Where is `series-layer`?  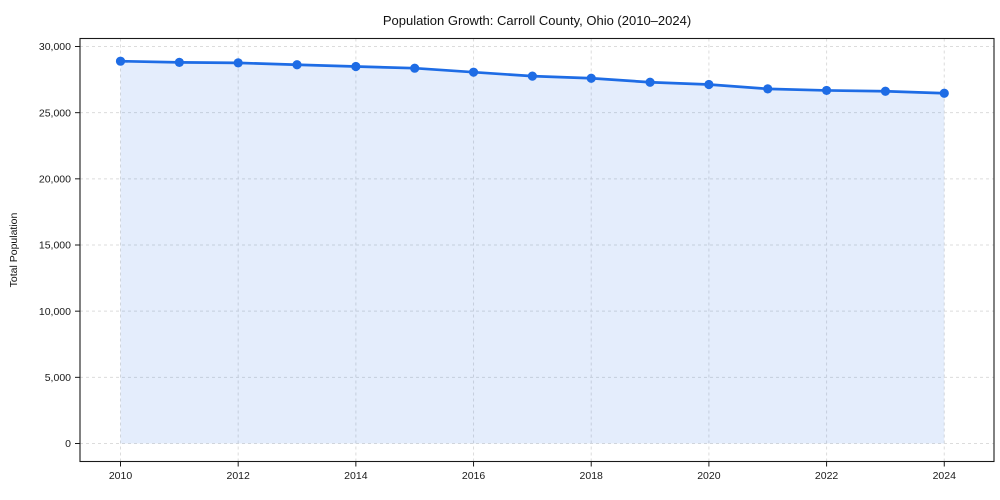
series-layer is located at coordinates (532, 77).